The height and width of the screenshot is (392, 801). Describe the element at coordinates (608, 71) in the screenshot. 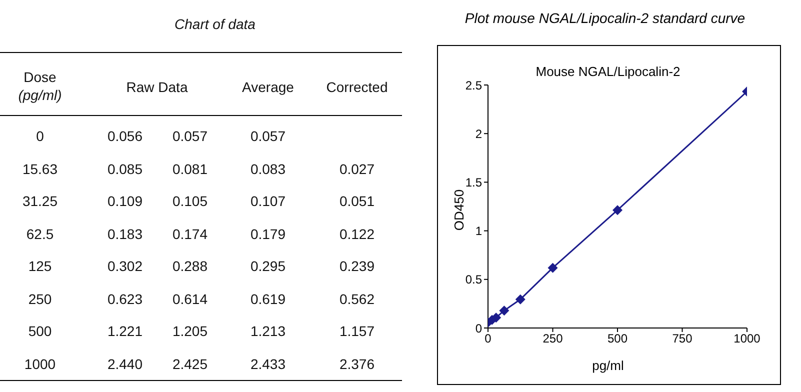

I see `chart-subtitle: Mouse NGAL/Lipocalin-2` at that location.